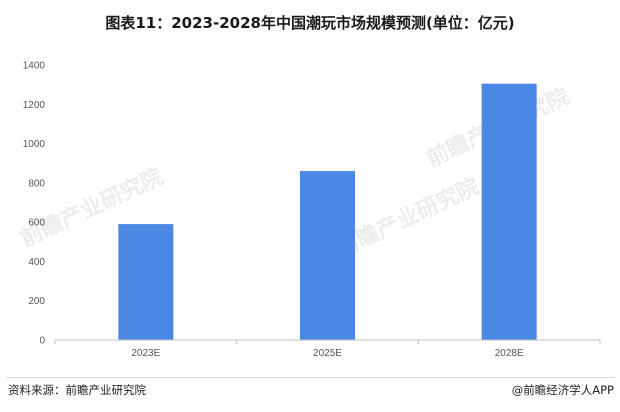 The width and height of the screenshot is (620, 412). I want to click on y-tick-label: 1000, so click(34, 144).